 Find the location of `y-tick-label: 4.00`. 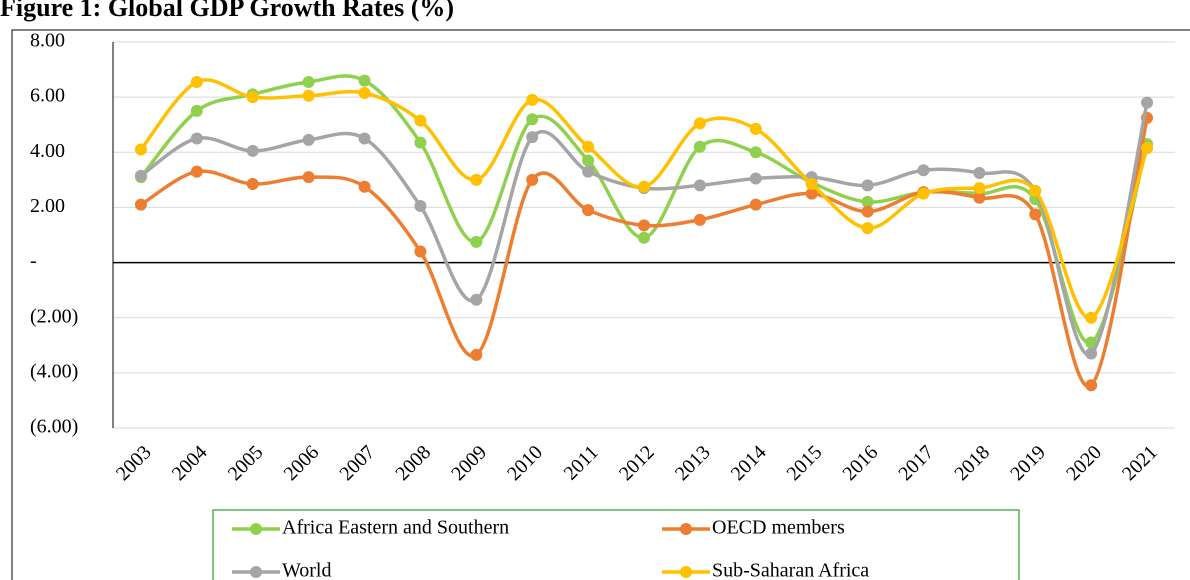

y-tick-label: 4.00 is located at coordinates (47, 151).